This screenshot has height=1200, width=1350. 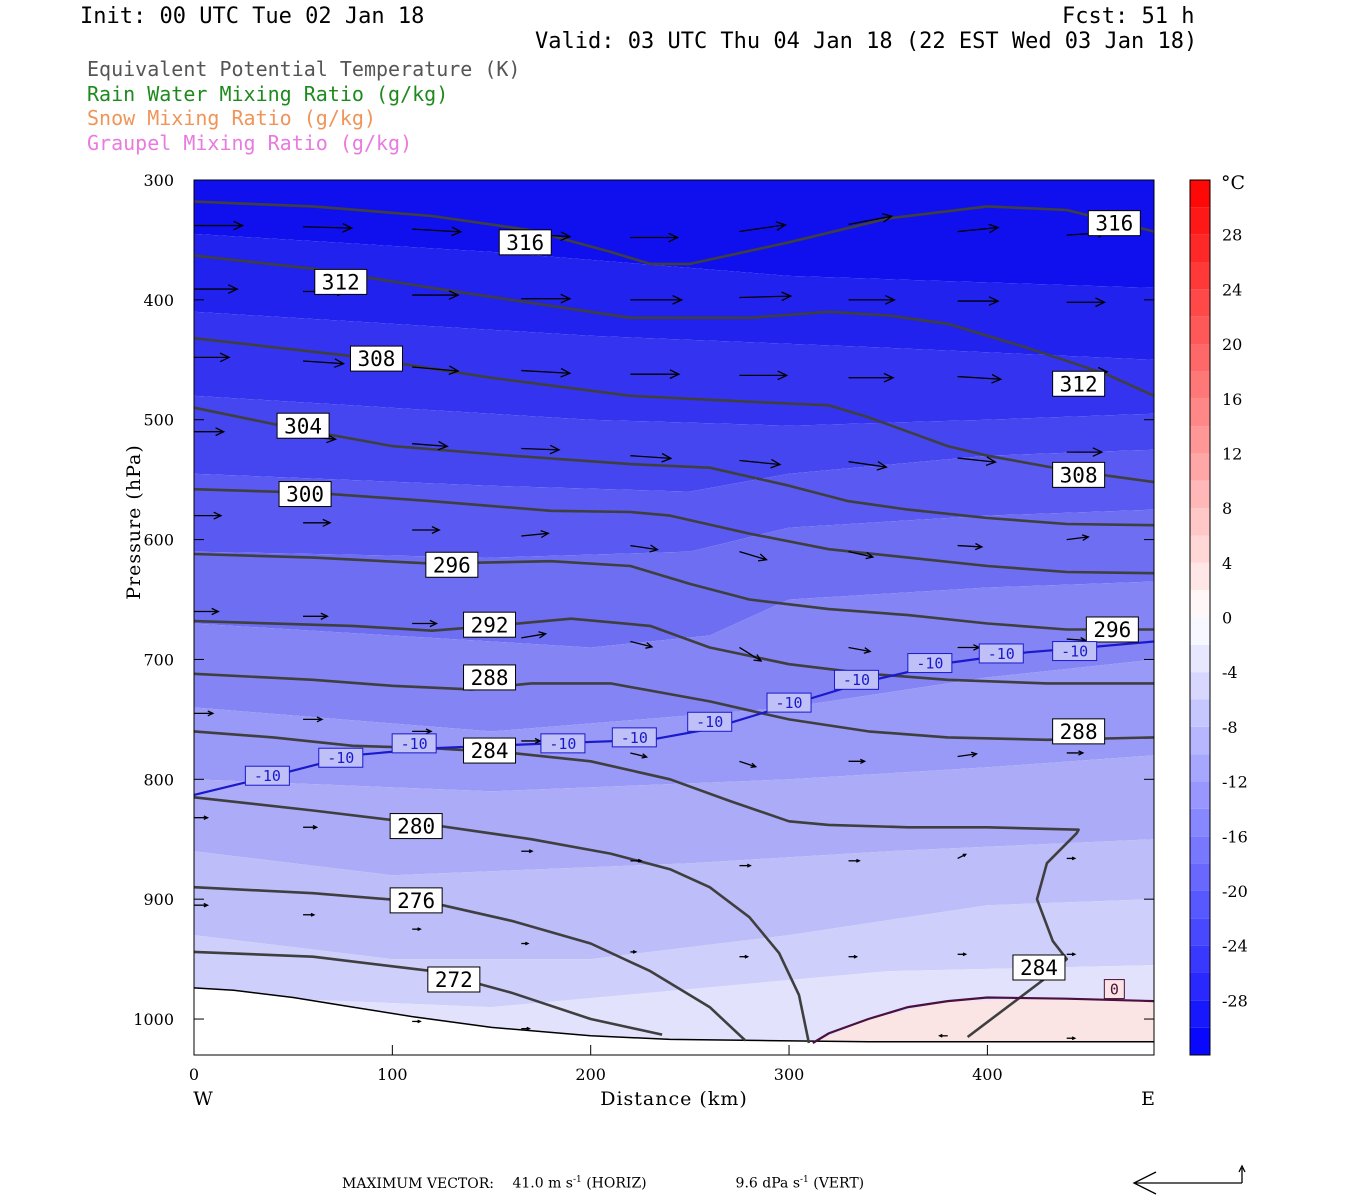 What do you see at coordinates (1227, 508) in the screenshot?
I see `colorbar-tick-label: 8` at bounding box center [1227, 508].